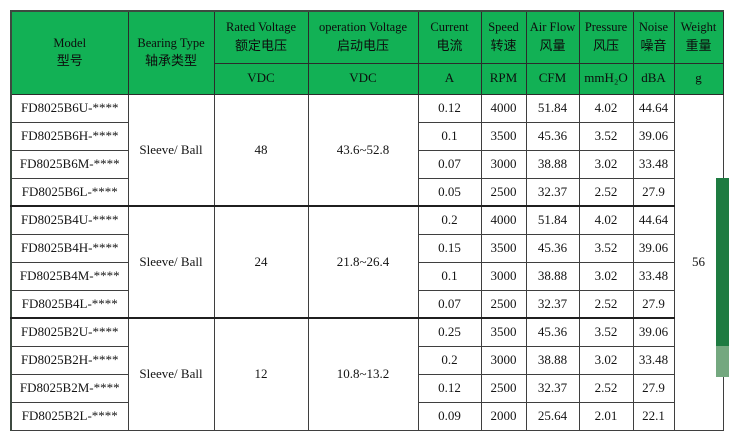 The width and height of the screenshot is (731, 440). Describe the element at coordinates (653, 416) in the screenshot. I see `noise-cell: 22.1` at that location.